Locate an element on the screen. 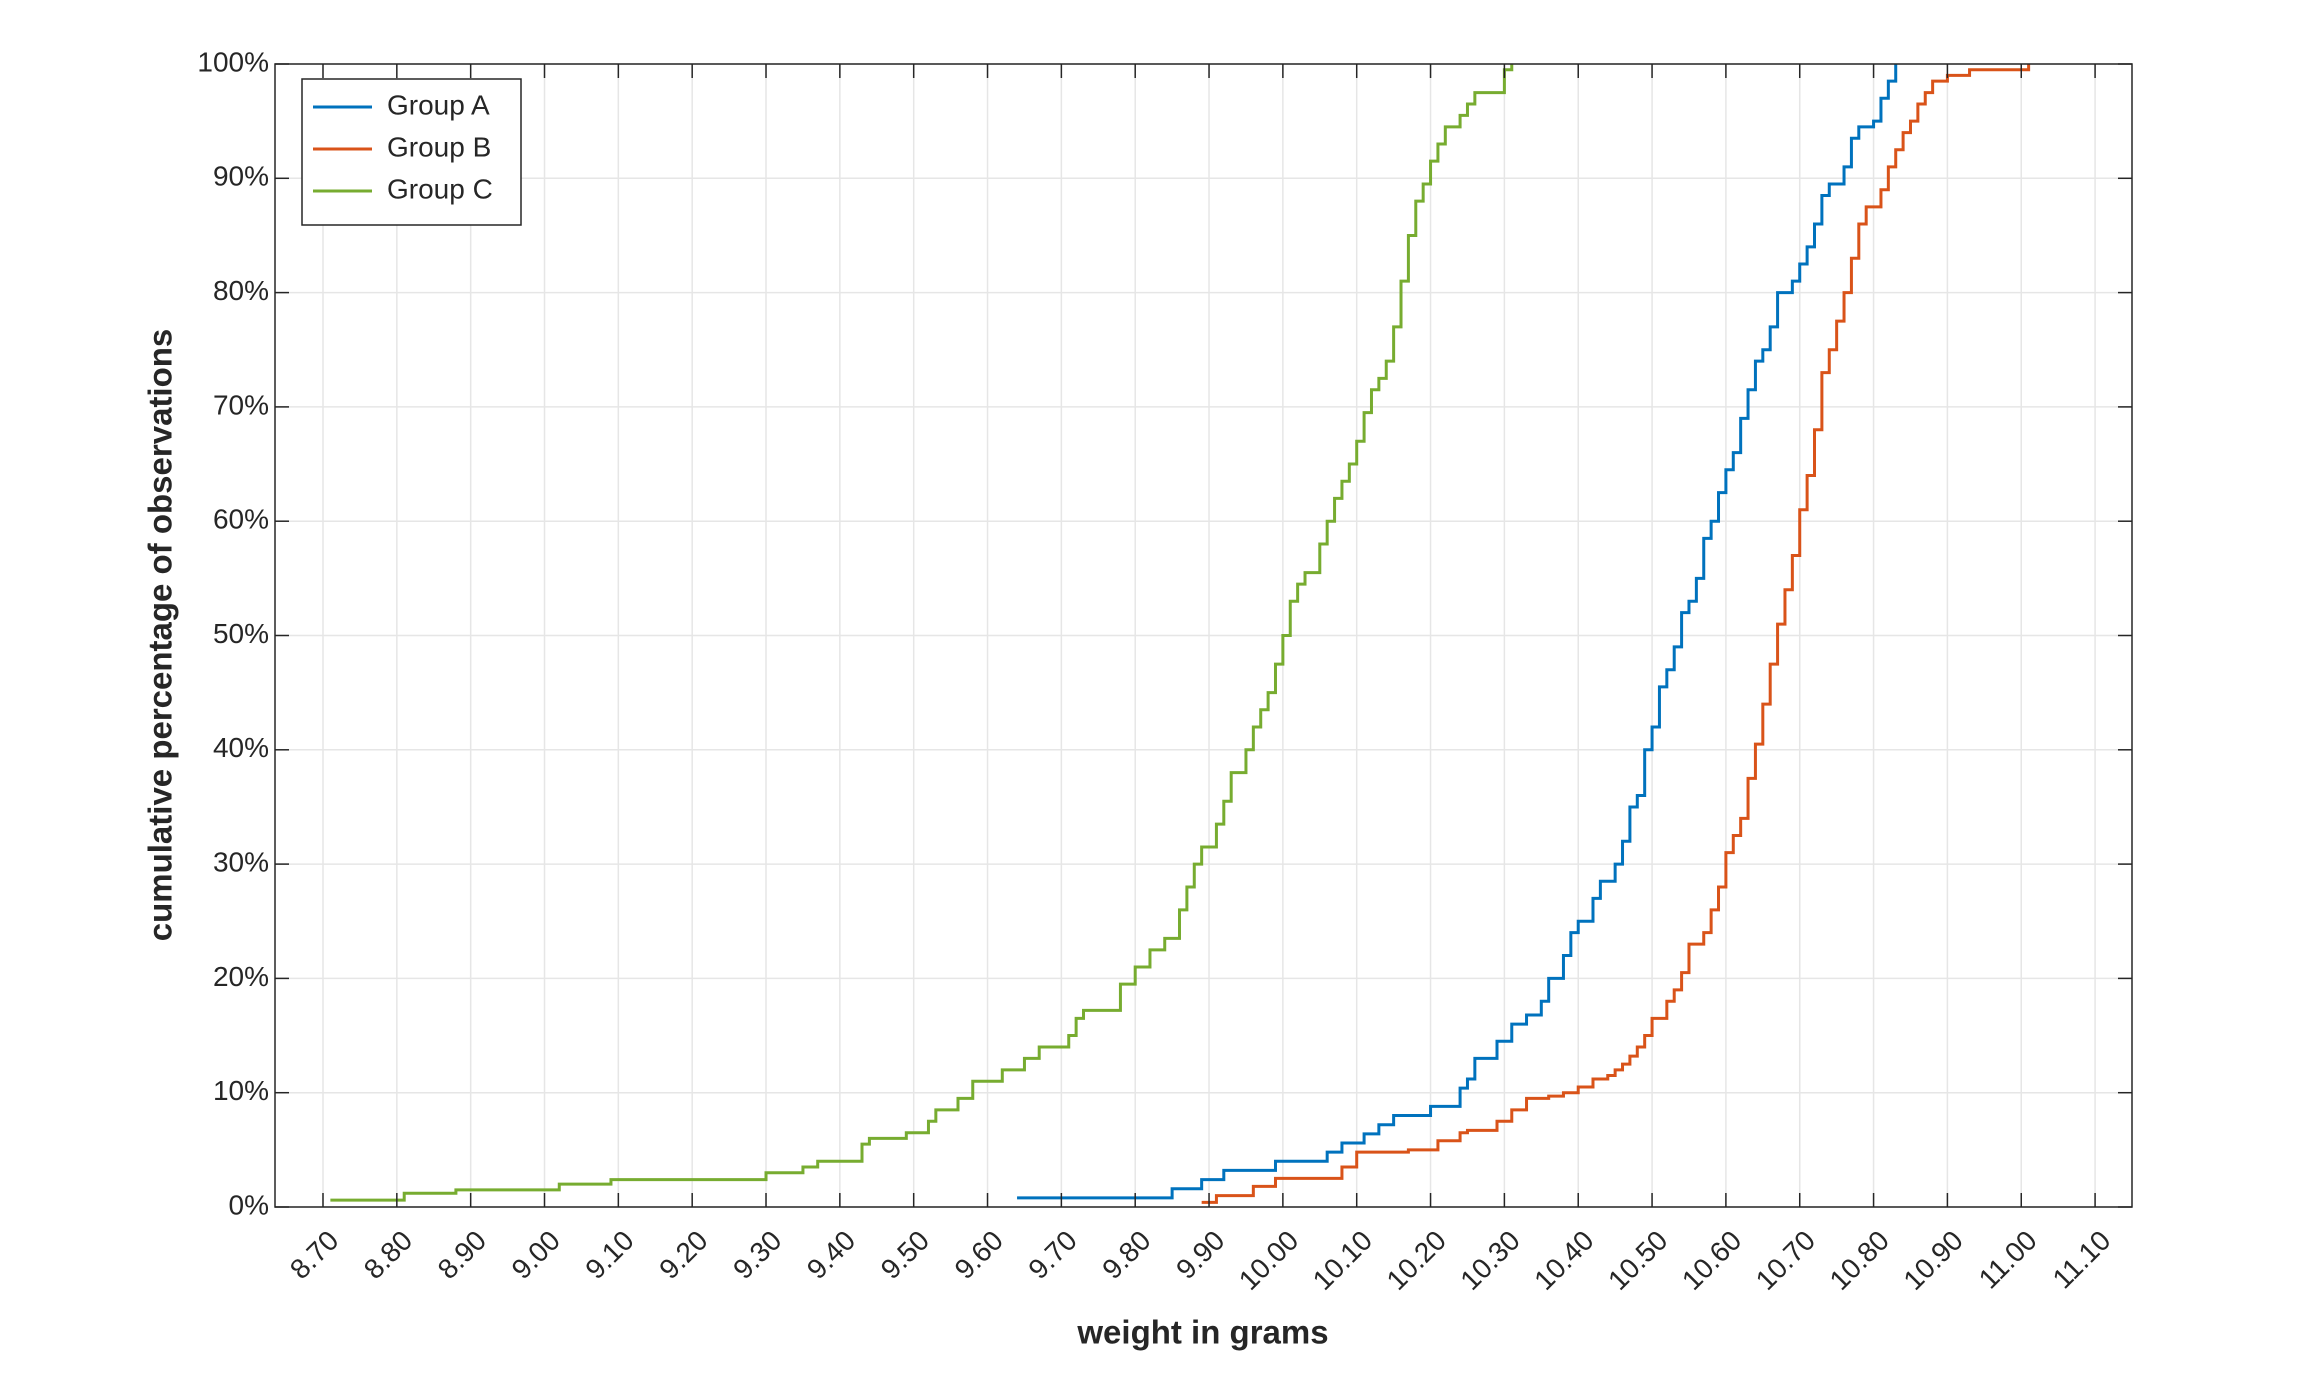 Image resolution: width=2297 pixels, height=1382 pixels. legend-label: Group C is located at coordinates (440, 188).